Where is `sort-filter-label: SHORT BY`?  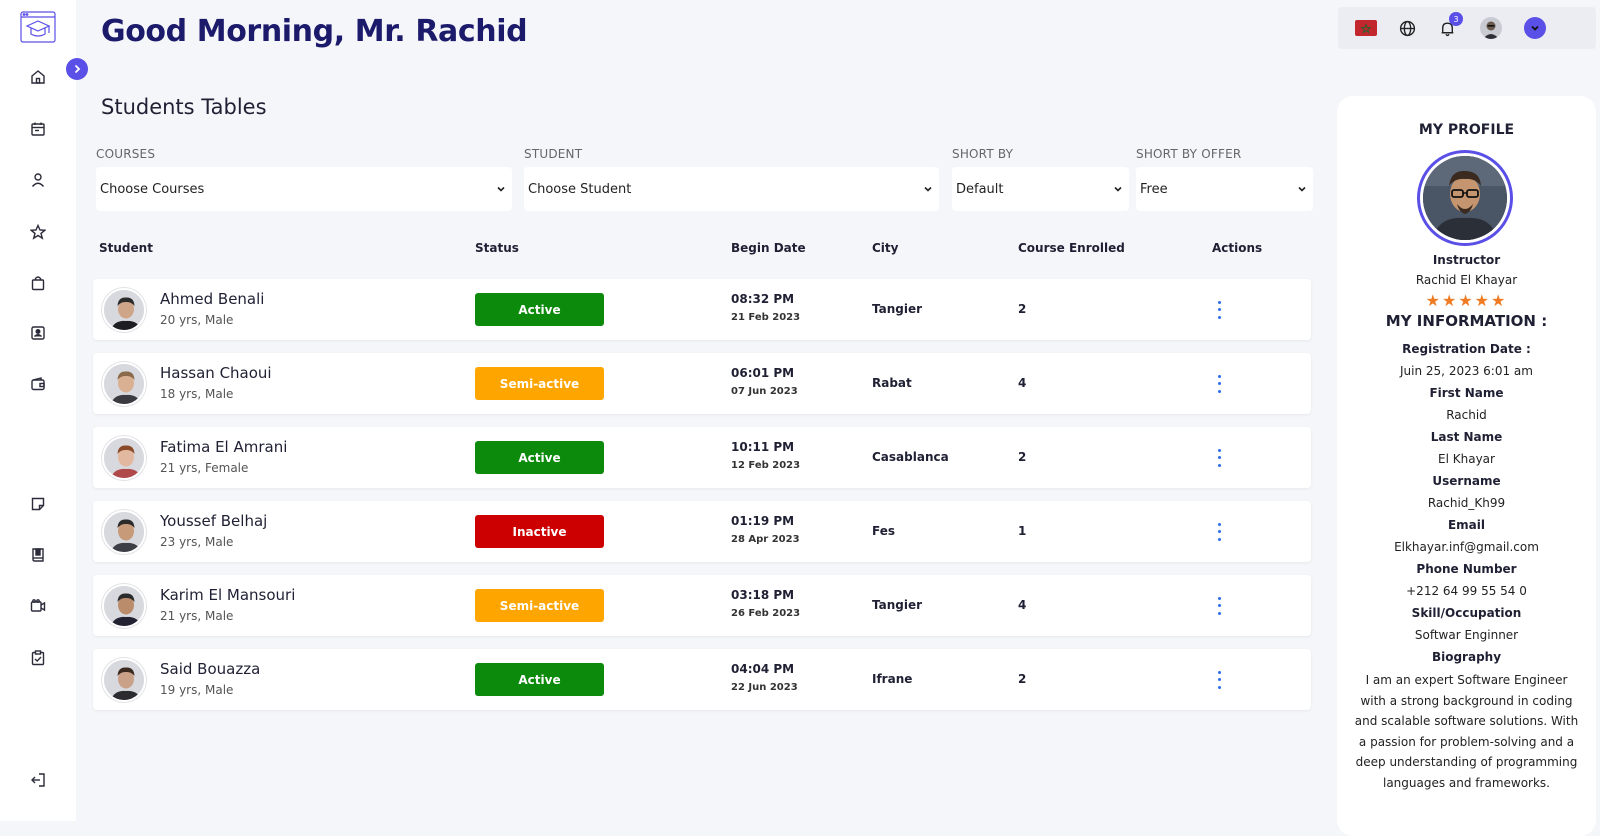
sort-filter-label: SHORT BY is located at coordinates (983, 154).